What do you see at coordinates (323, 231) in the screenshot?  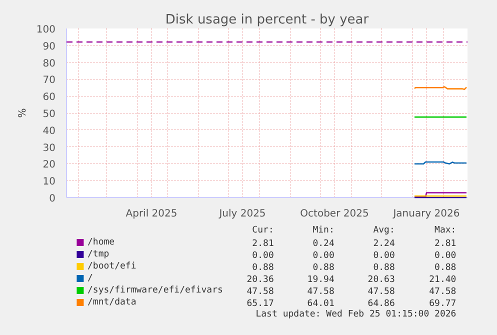 I see `text: Min:` at bounding box center [323, 231].